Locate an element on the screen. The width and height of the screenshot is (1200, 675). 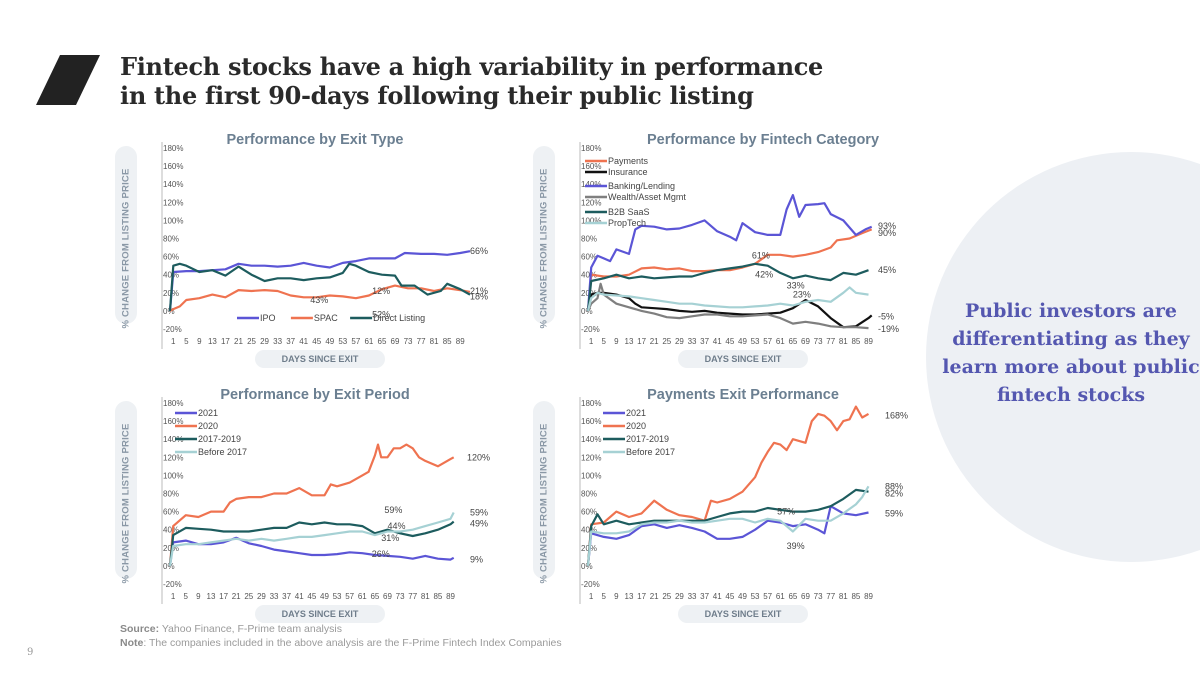
page-number: 9 is located at coordinates (30, 652).